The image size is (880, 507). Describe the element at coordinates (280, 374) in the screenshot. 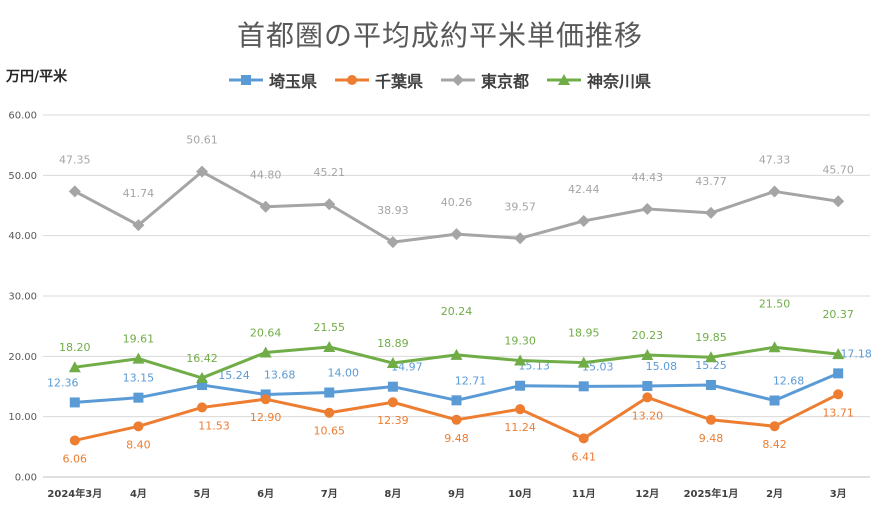

I see `data-label-saitama: 13.68` at that location.